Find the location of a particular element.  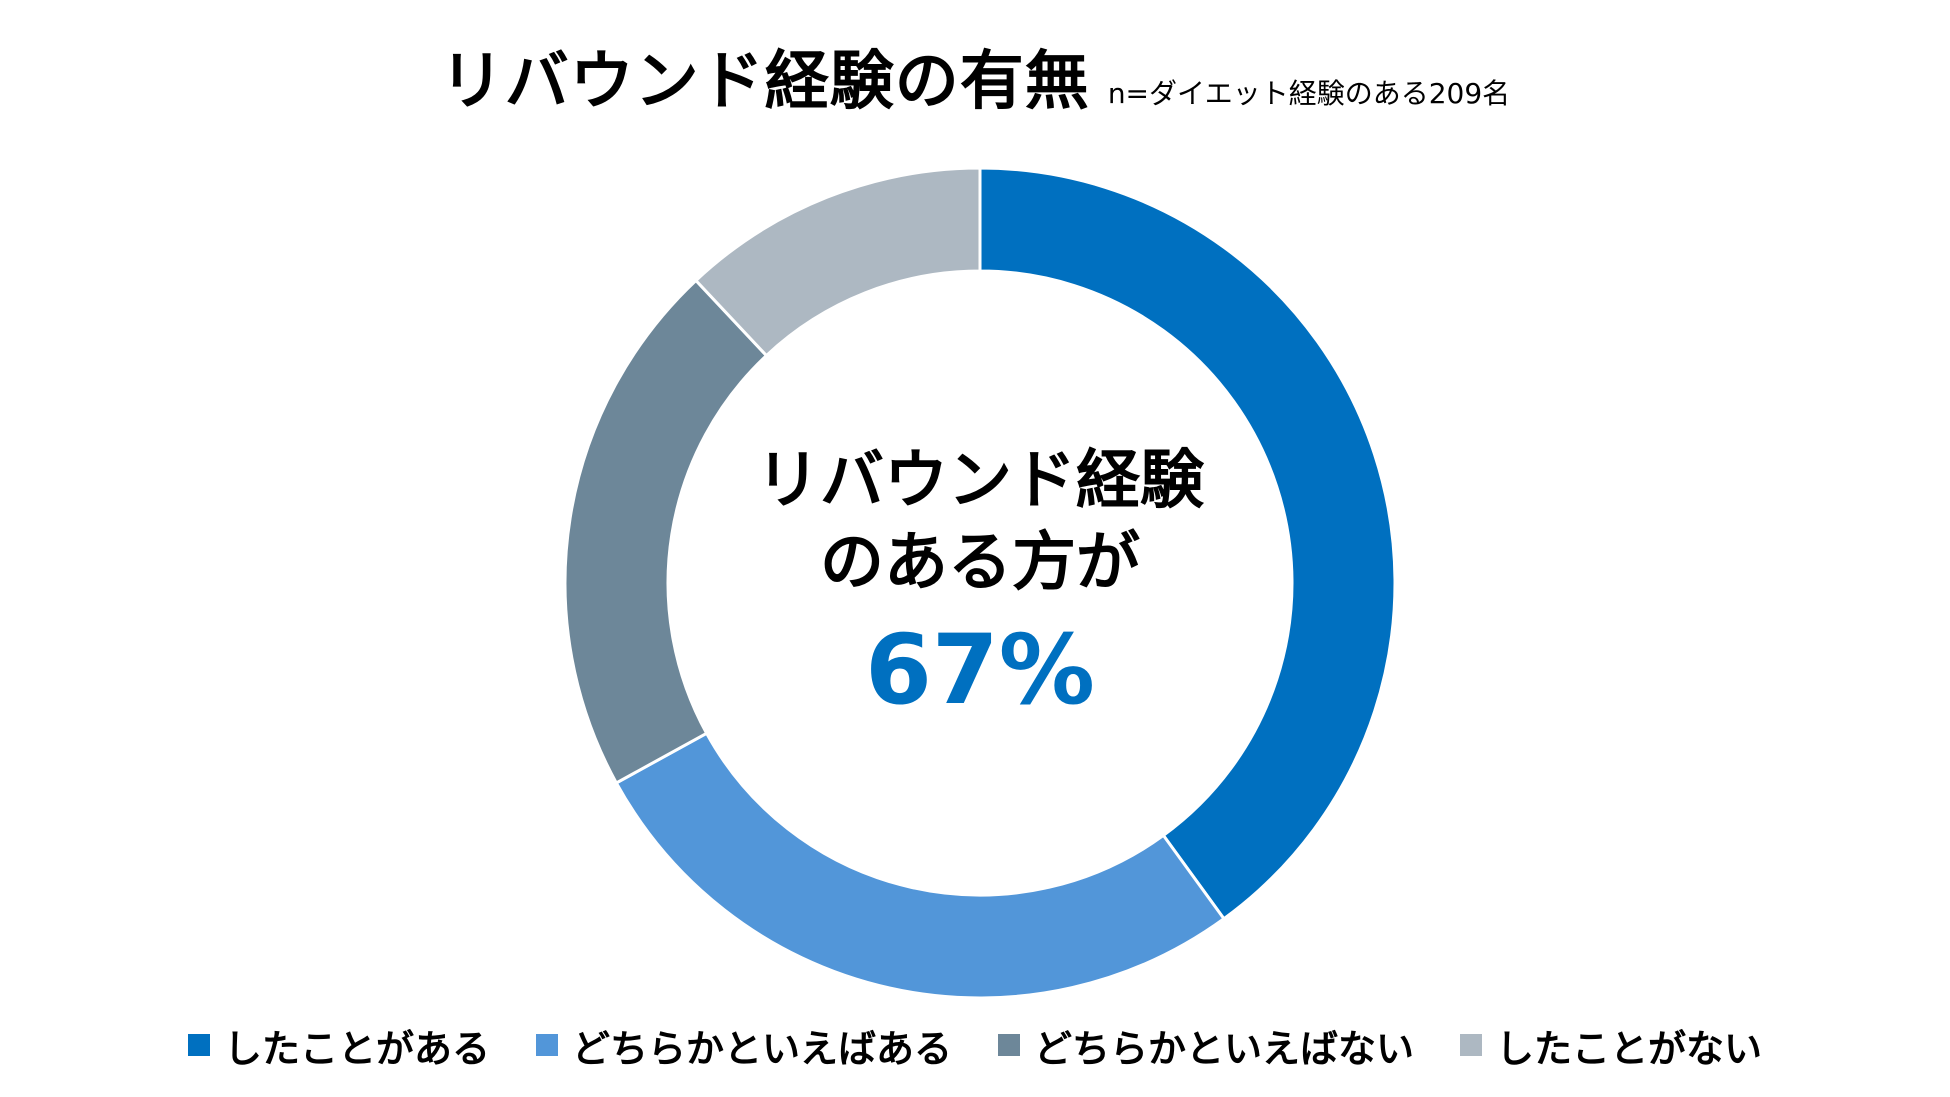

title-row: リバウンド経験の有無 n=ダイエット経験のある209名 is located at coordinates (975, 80).